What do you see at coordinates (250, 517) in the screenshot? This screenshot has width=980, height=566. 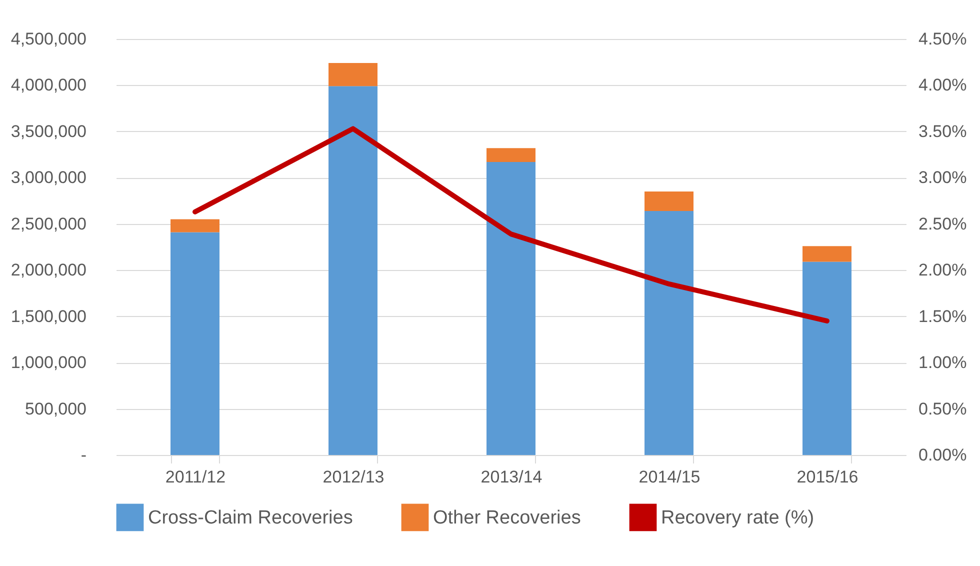 I see `legend-label: Cross-Claim Recoveries` at bounding box center [250, 517].